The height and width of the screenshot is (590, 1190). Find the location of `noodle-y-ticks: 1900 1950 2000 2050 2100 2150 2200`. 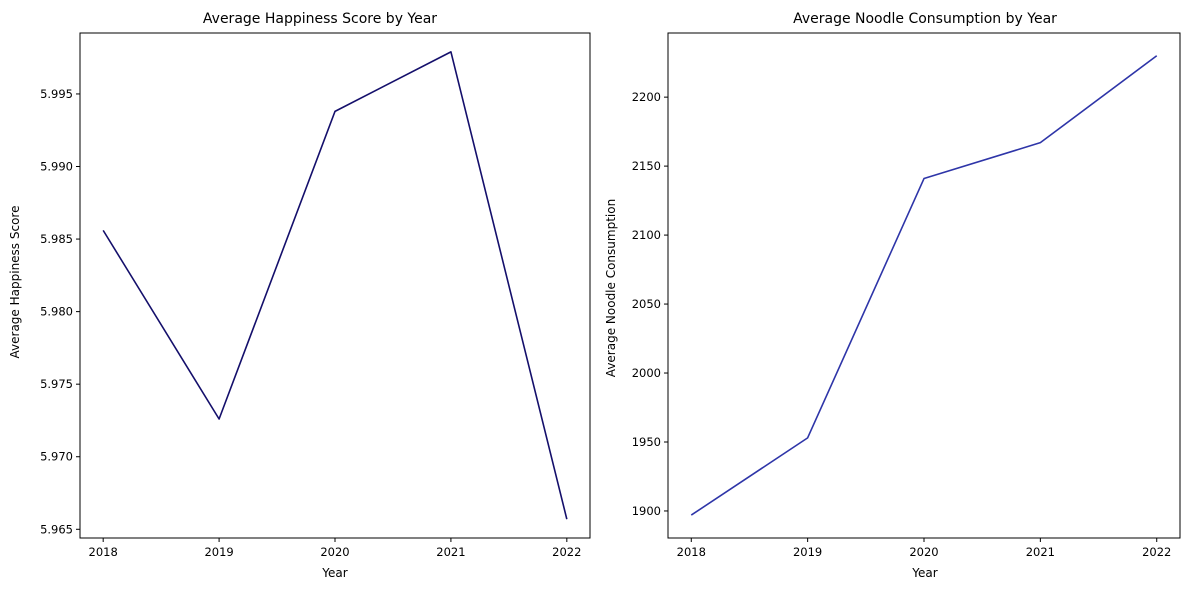

noodle-y-ticks: 1900 1950 2000 2050 2100 2150 2200 is located at coordinates (650, 304).